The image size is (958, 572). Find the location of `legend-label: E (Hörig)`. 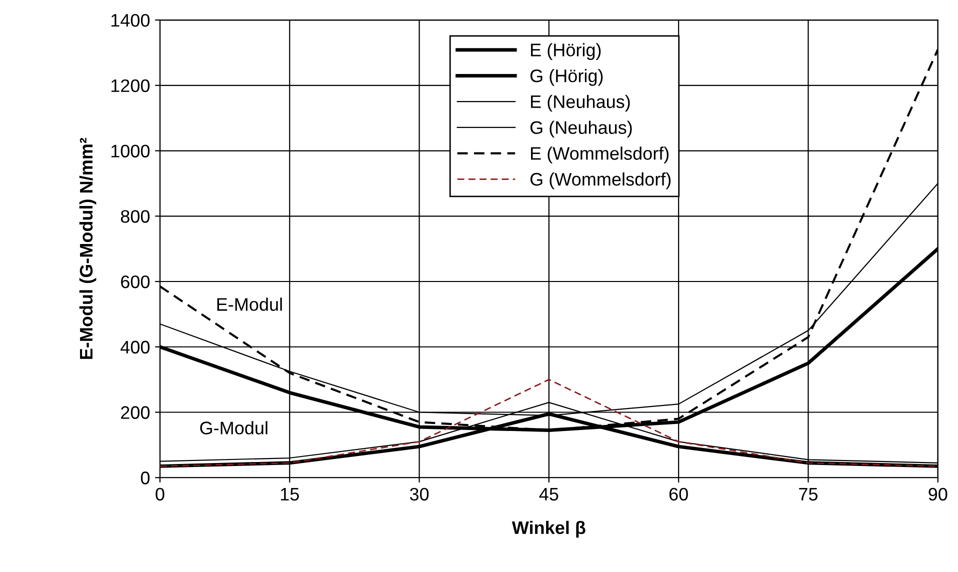

legend-label: E (Hörig) is located at coordinates (566, 51).